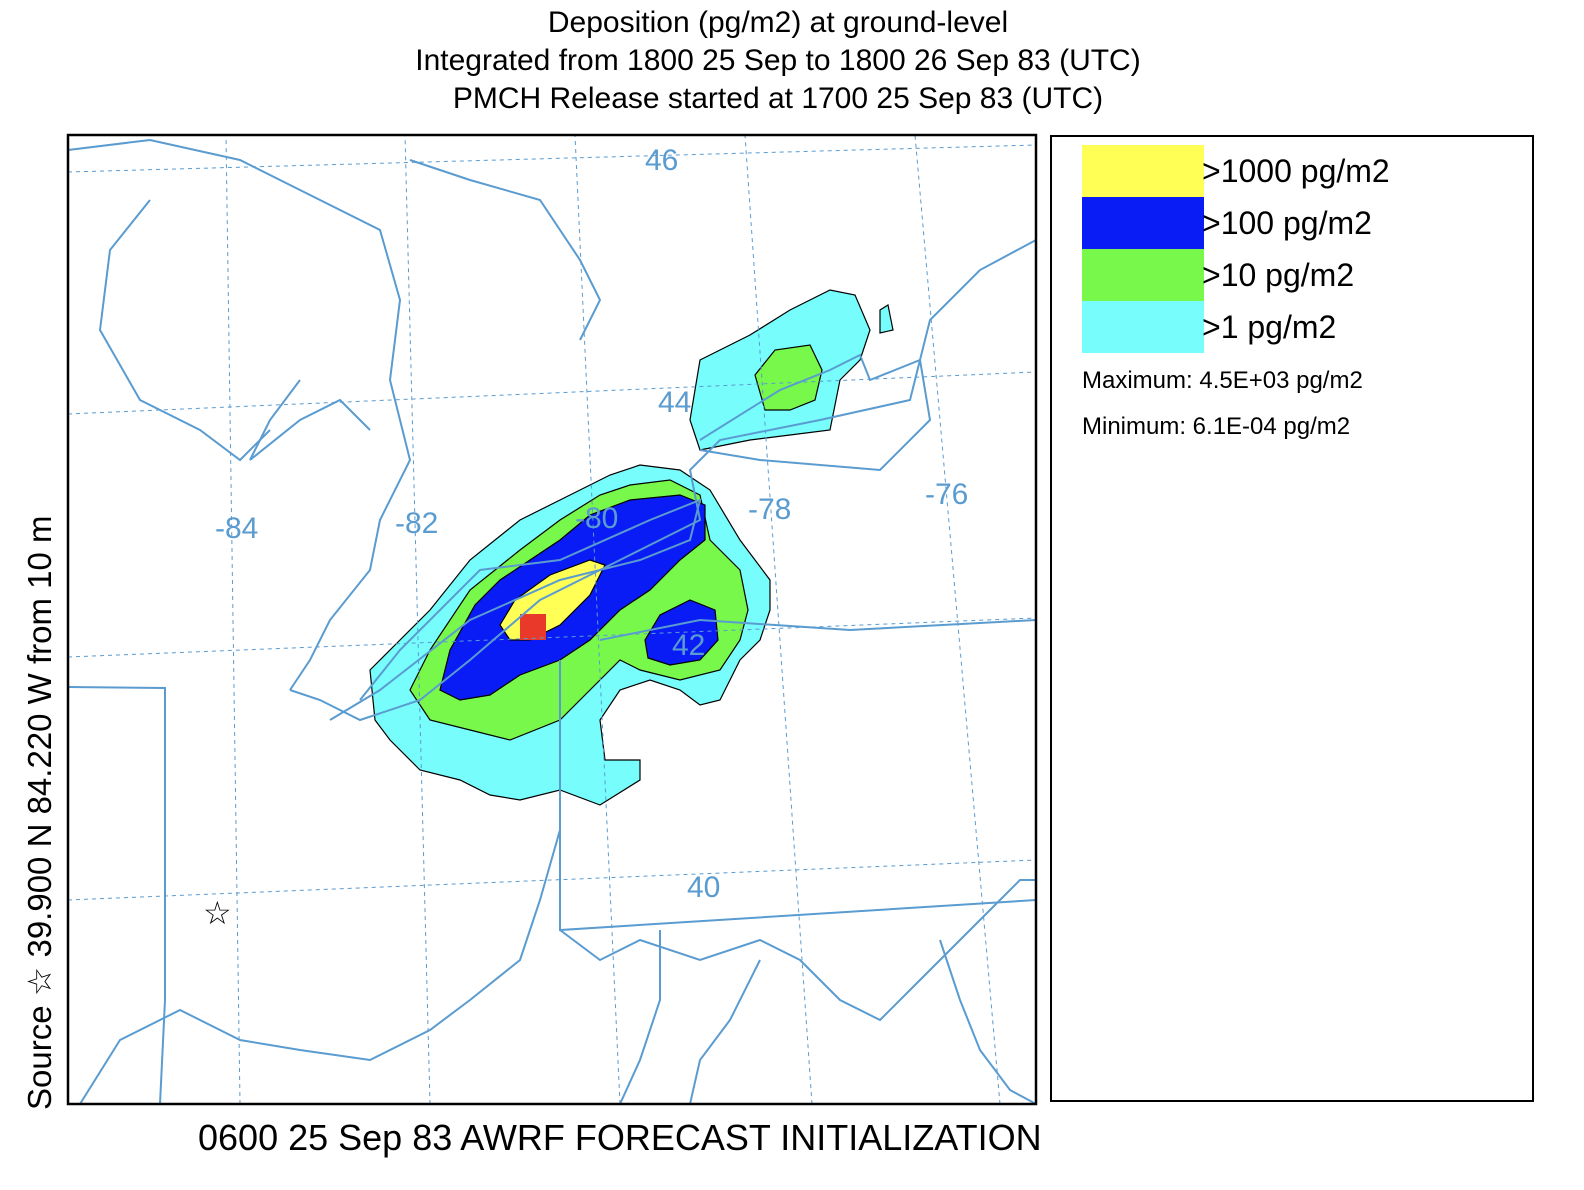 The image size is (1584, 1190). What do you see at coordinates (1222, 380) in the screenshot?
I see `maximum-value: Maximum: 4.5E+03 pg/m2` at bounding box center [1222, 380].